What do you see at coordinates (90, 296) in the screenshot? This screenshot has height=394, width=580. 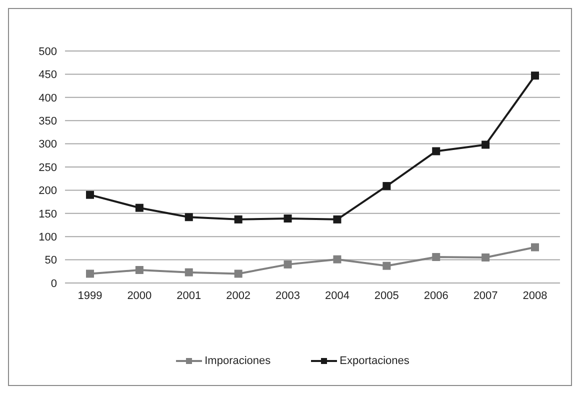 I see `x-tick-label: 1999` at bounding box center [90, 296].